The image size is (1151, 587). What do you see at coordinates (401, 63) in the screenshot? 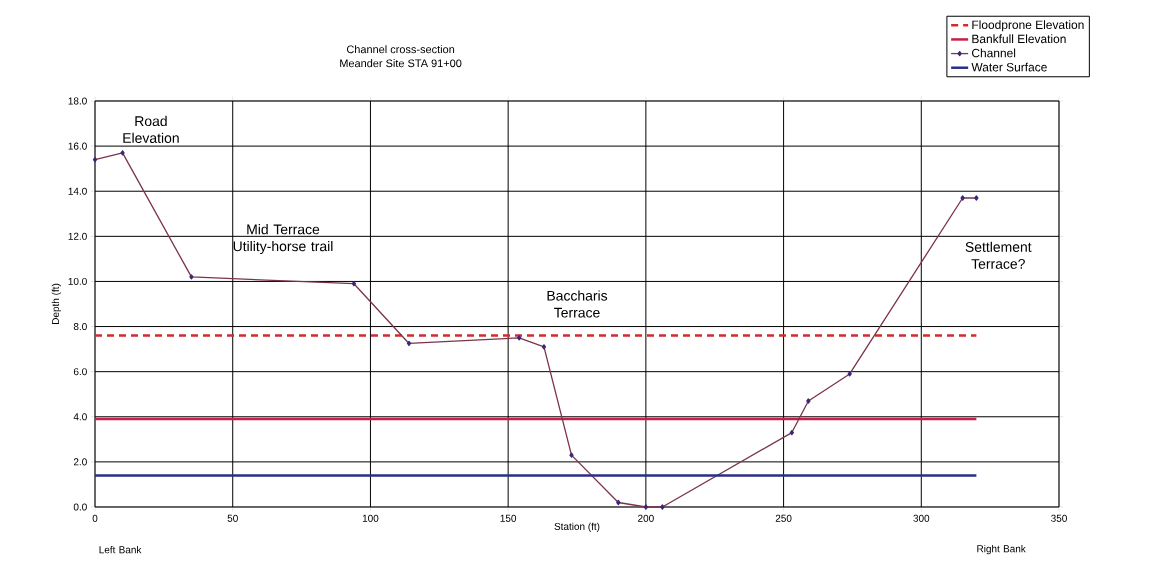
I see `chart-subtitle: Meander Site STA 91+00` at bounding box center [401, 63].